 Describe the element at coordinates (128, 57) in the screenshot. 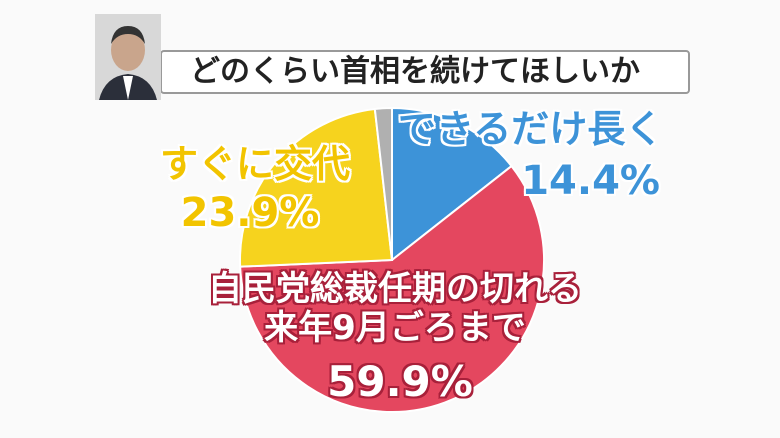

I see `portrait` at that location.